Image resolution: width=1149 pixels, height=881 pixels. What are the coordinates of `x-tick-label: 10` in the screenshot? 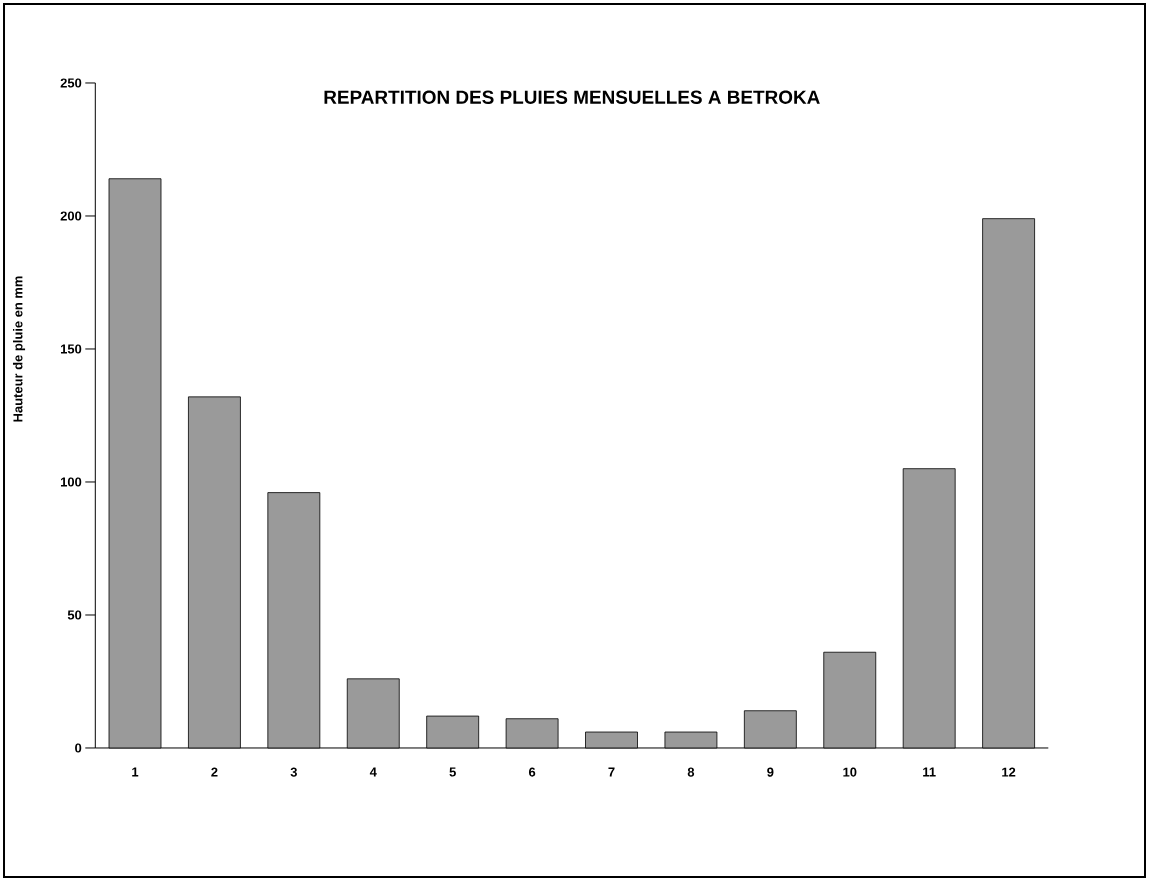 It's located at (850, 772).